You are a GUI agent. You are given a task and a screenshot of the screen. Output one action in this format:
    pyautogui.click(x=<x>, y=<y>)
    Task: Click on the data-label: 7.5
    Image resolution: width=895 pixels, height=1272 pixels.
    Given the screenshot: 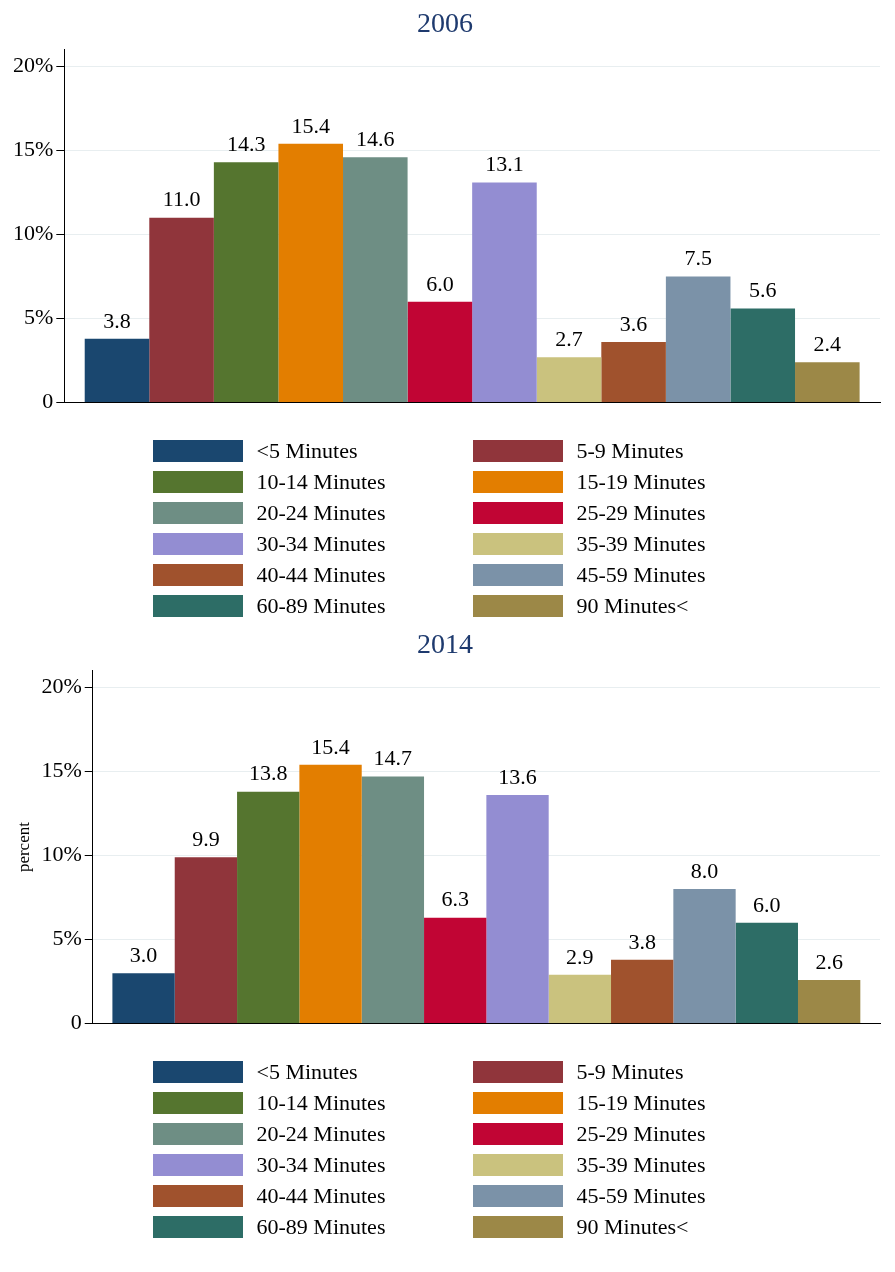 What is the action you would take?
    pyautogui.click(x=698, y=258)
    